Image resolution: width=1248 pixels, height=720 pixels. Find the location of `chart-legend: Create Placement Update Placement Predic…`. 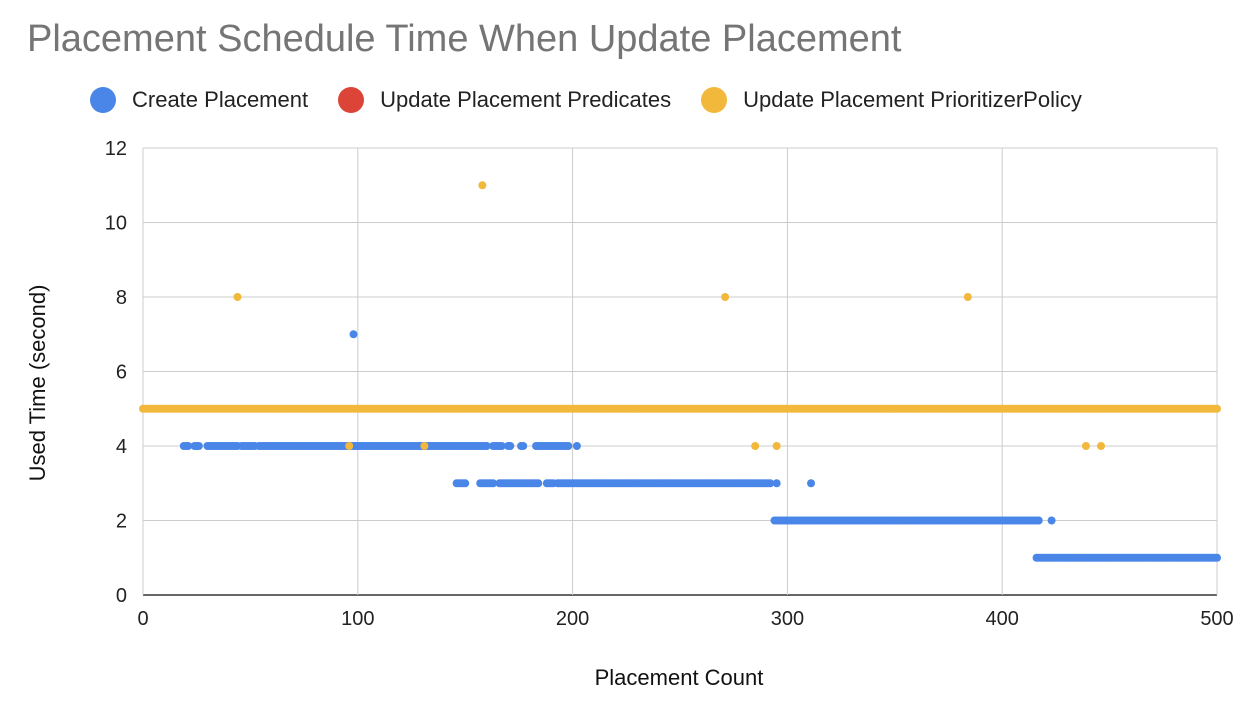

chart-legend: Create Placement Update Placement Predic… is located at coordinates (601, 100).